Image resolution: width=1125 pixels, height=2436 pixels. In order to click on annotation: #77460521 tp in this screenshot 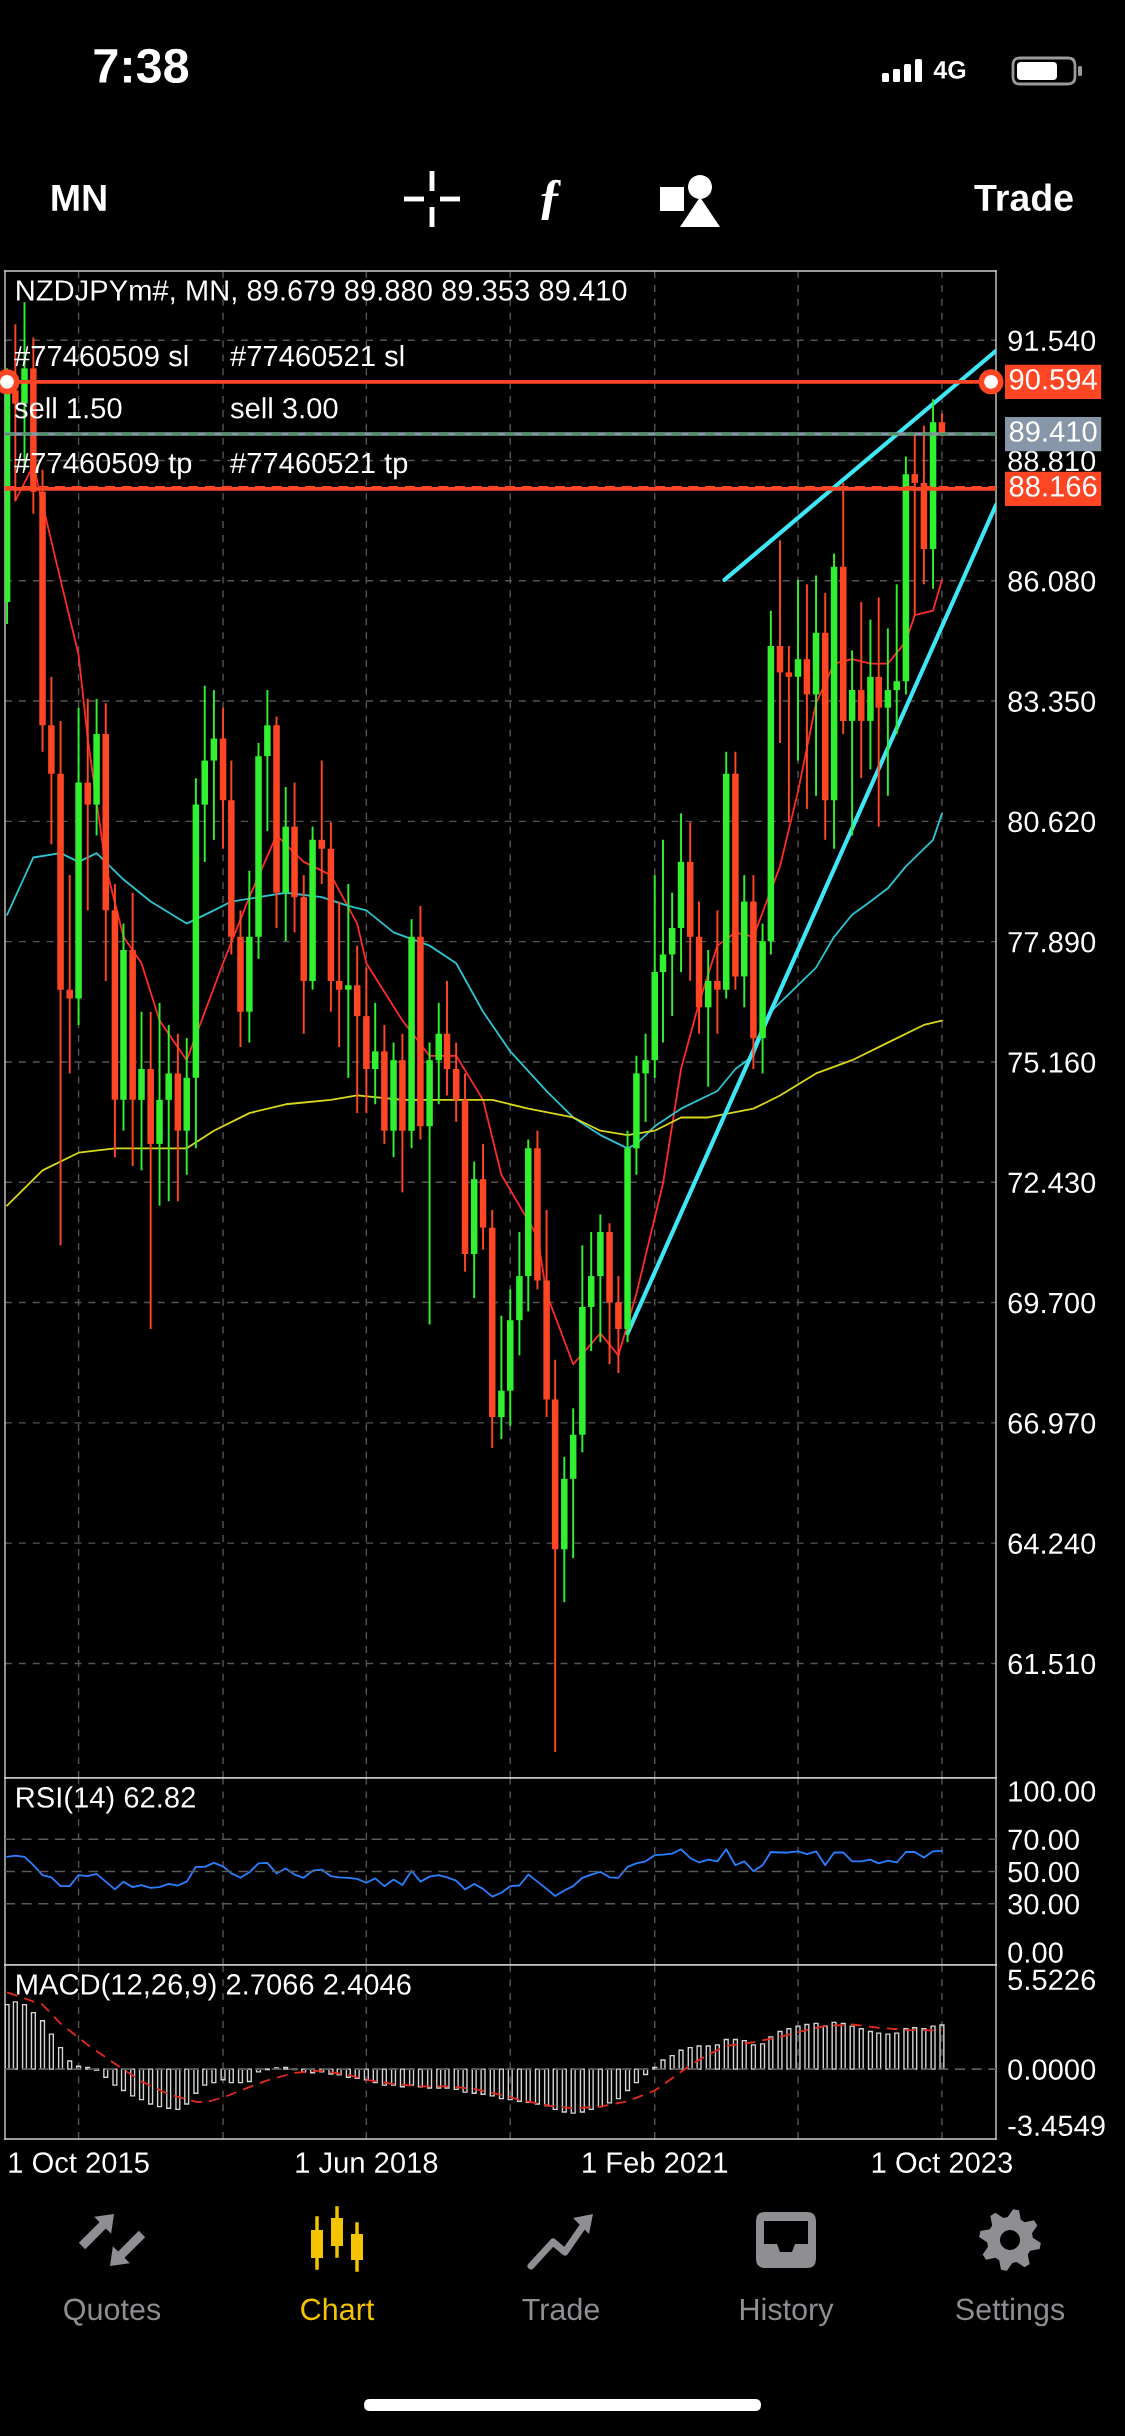, I will do `click(319, 466)`.